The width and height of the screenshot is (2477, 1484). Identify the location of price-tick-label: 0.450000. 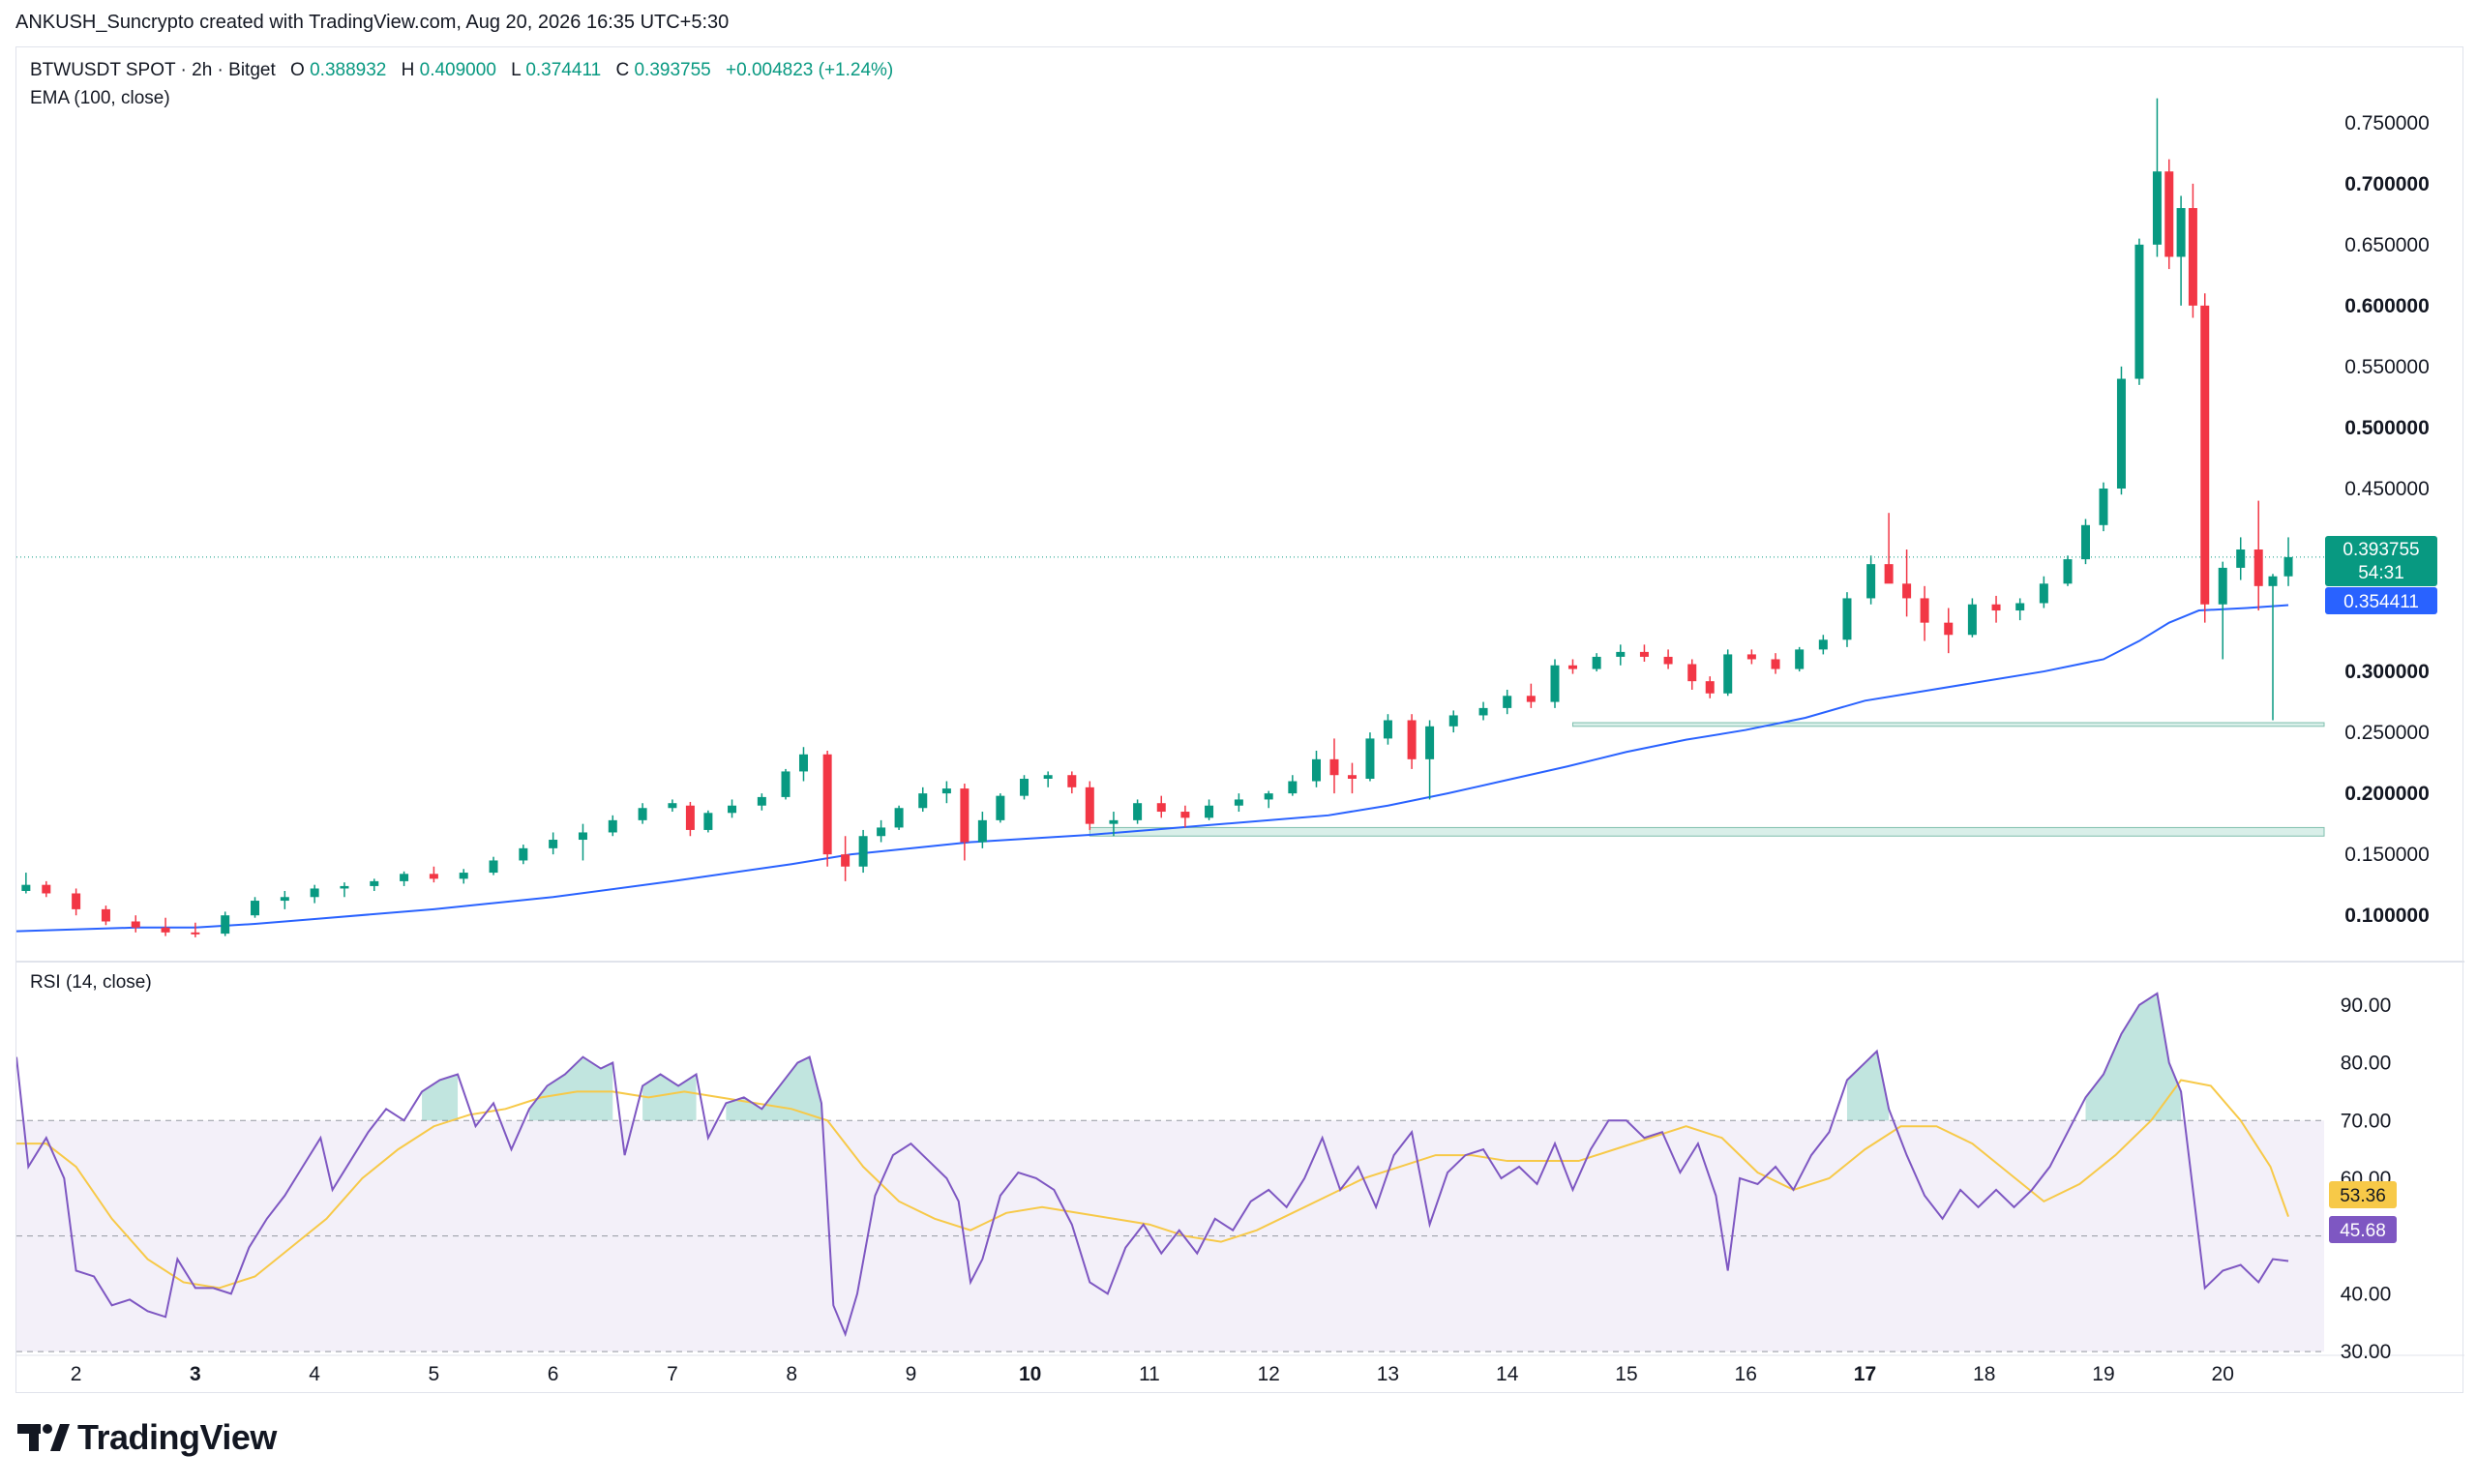
(2387, 489).